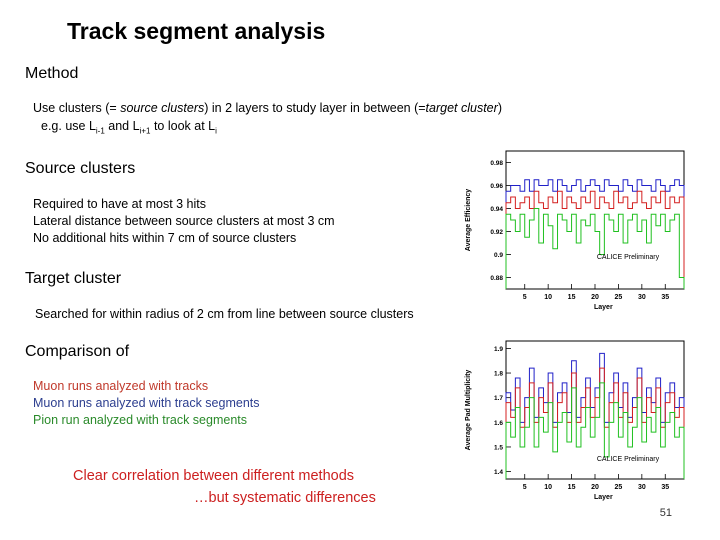 This screenshot has width=720, height=540. I want to click on y-tick-label: 0.98, so click(496, 163).